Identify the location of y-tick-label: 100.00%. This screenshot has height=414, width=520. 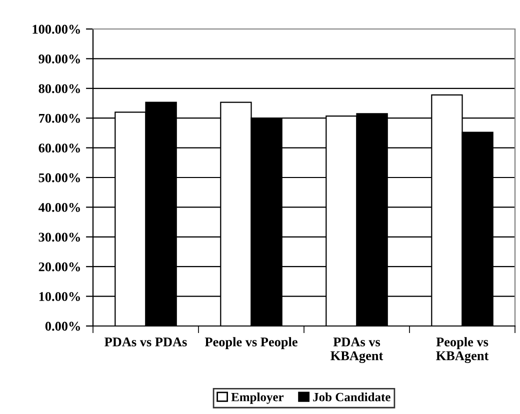
(56, 29).